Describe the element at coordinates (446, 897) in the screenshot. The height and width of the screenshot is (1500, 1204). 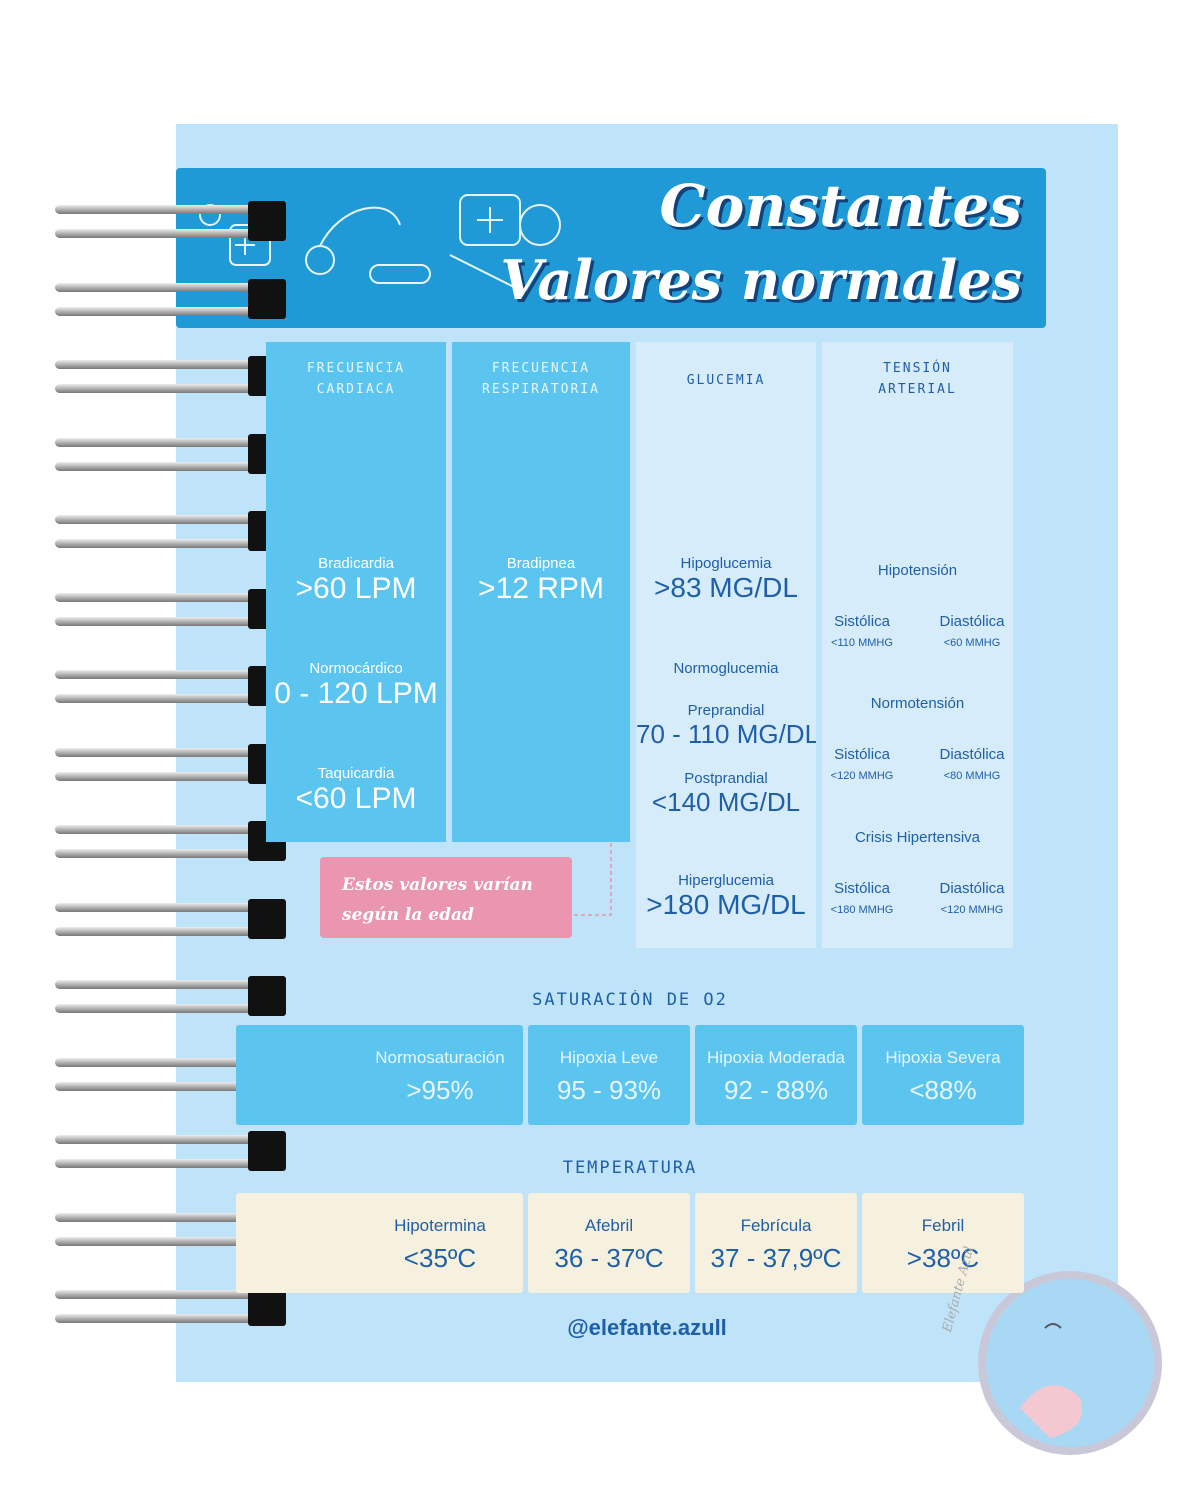
I see `note: Estos valores varían según la edad` at that location.